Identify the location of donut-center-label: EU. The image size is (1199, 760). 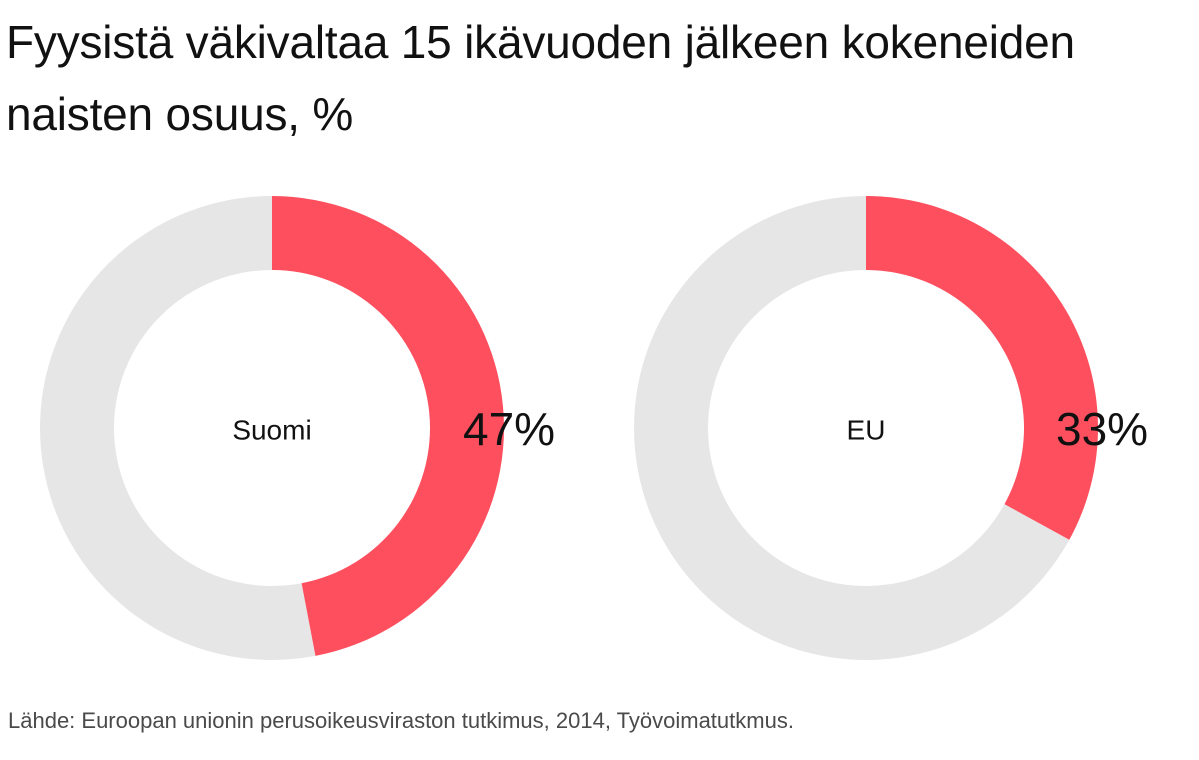
(866, 429).